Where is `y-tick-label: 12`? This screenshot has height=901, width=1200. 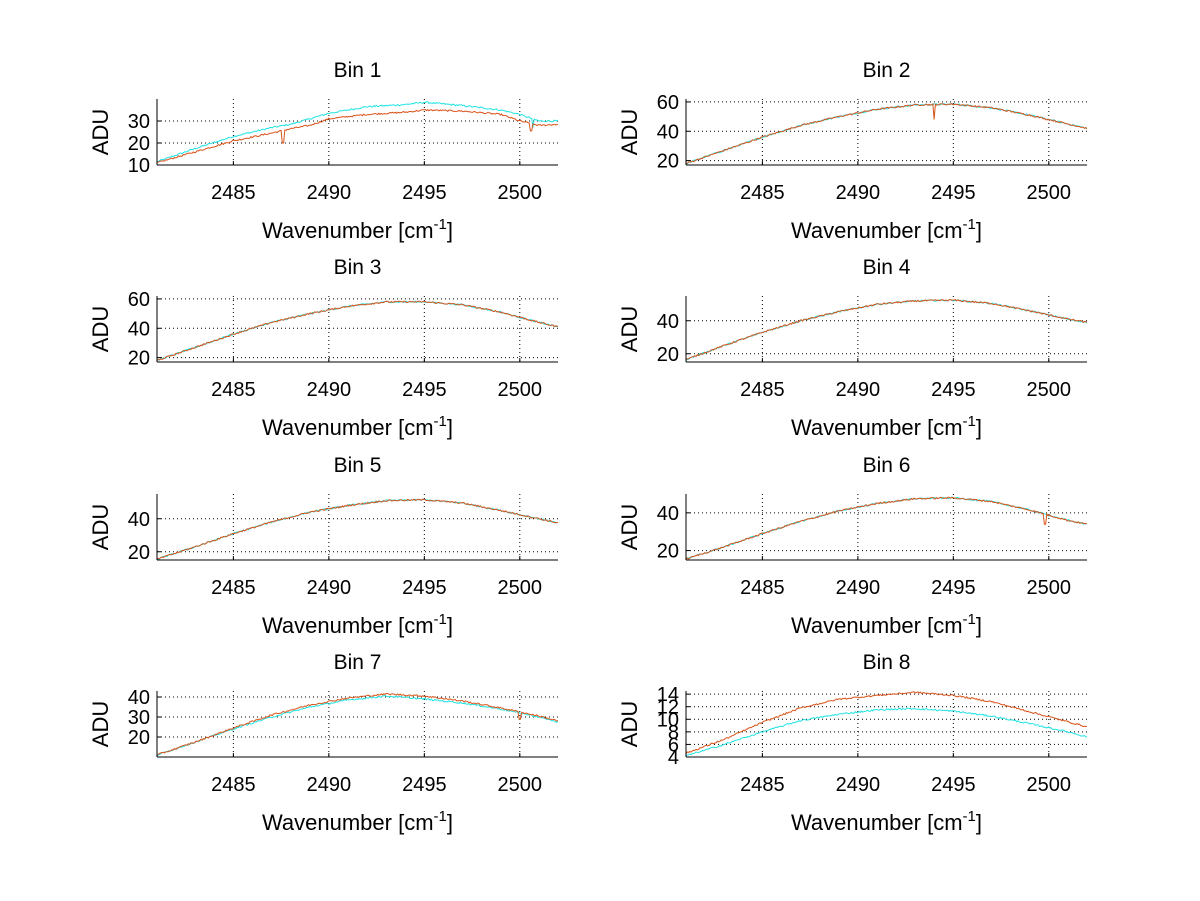
y-tick-label: 12 is located at coordinates (668, 708).